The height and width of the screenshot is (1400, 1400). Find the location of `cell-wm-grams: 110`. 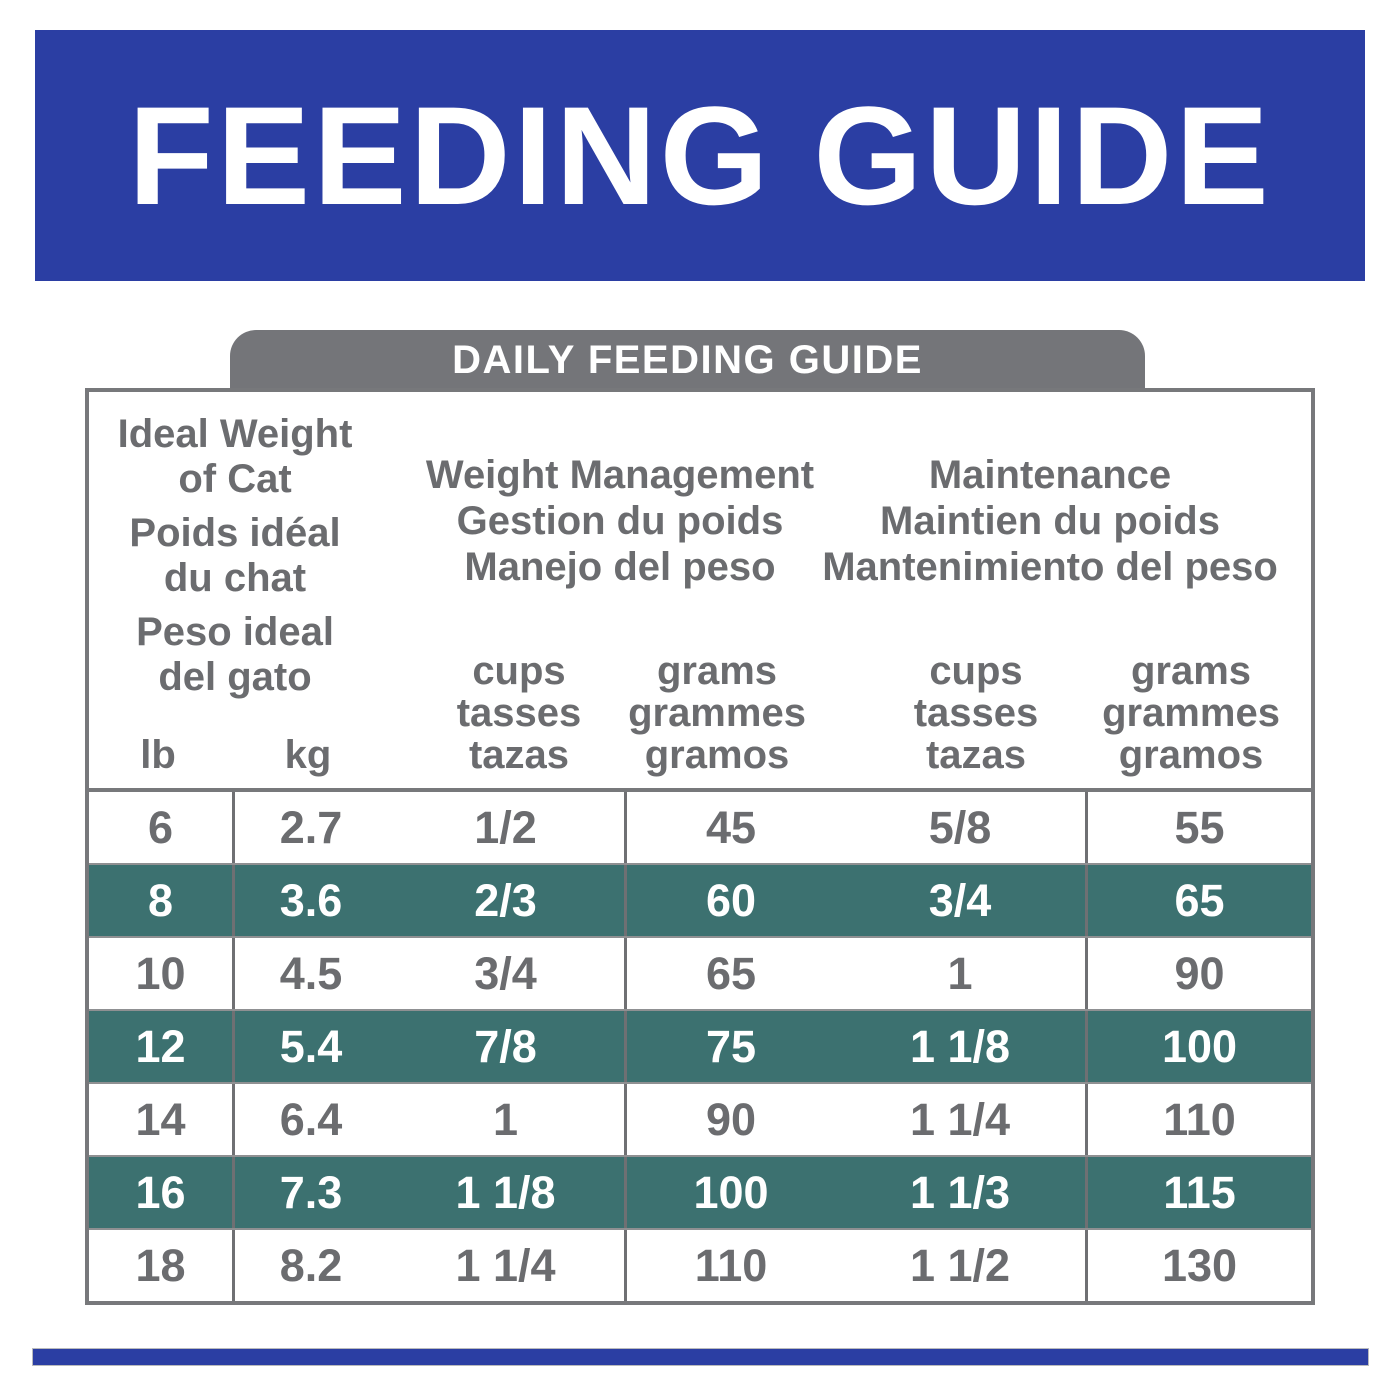

cell-wm-grams: 110 is located at coordinates (731, 1265).